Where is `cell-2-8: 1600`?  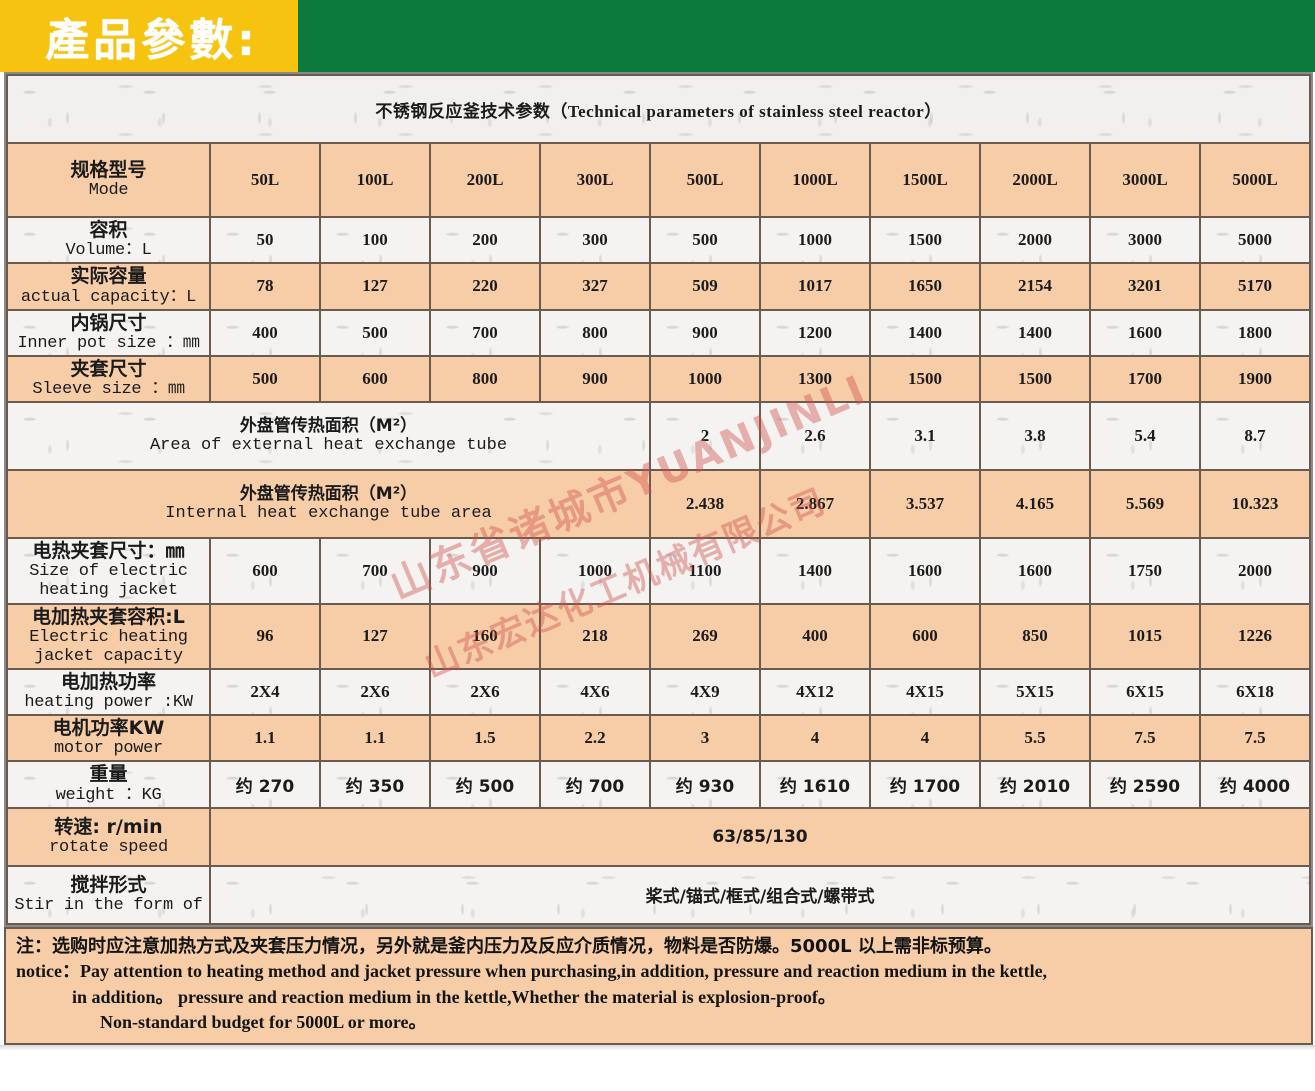 cell-2-8: 1600 is located at coordinates (1145, 332).